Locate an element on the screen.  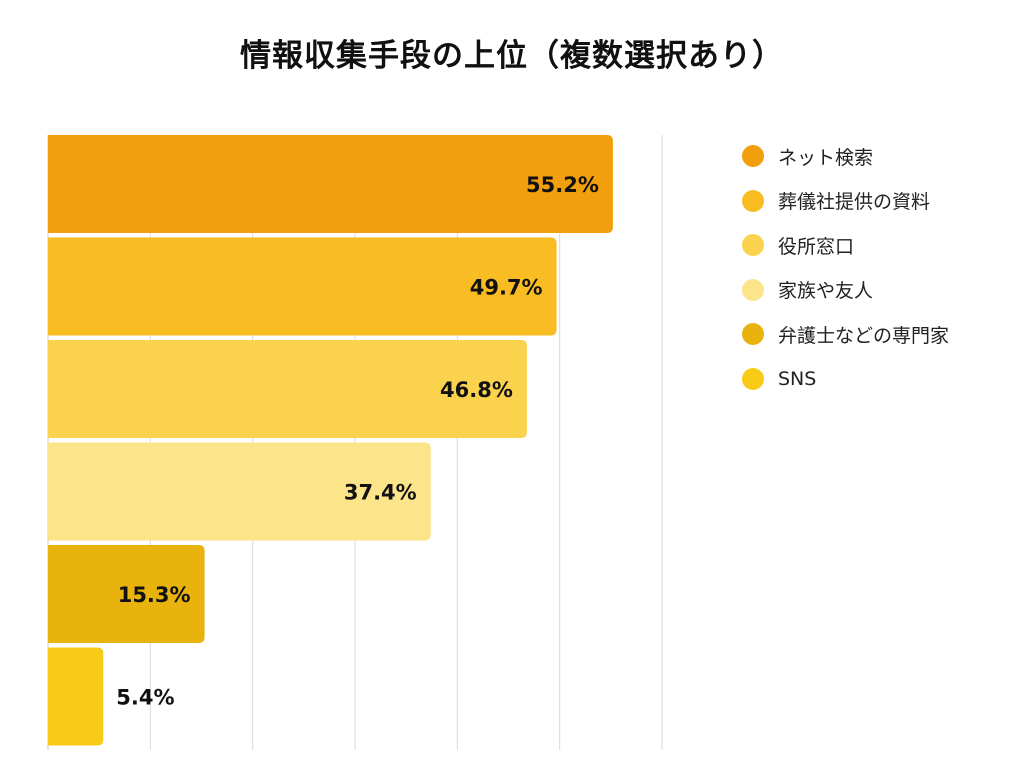
legend-label: SNS is located at coordinates (797, 378).